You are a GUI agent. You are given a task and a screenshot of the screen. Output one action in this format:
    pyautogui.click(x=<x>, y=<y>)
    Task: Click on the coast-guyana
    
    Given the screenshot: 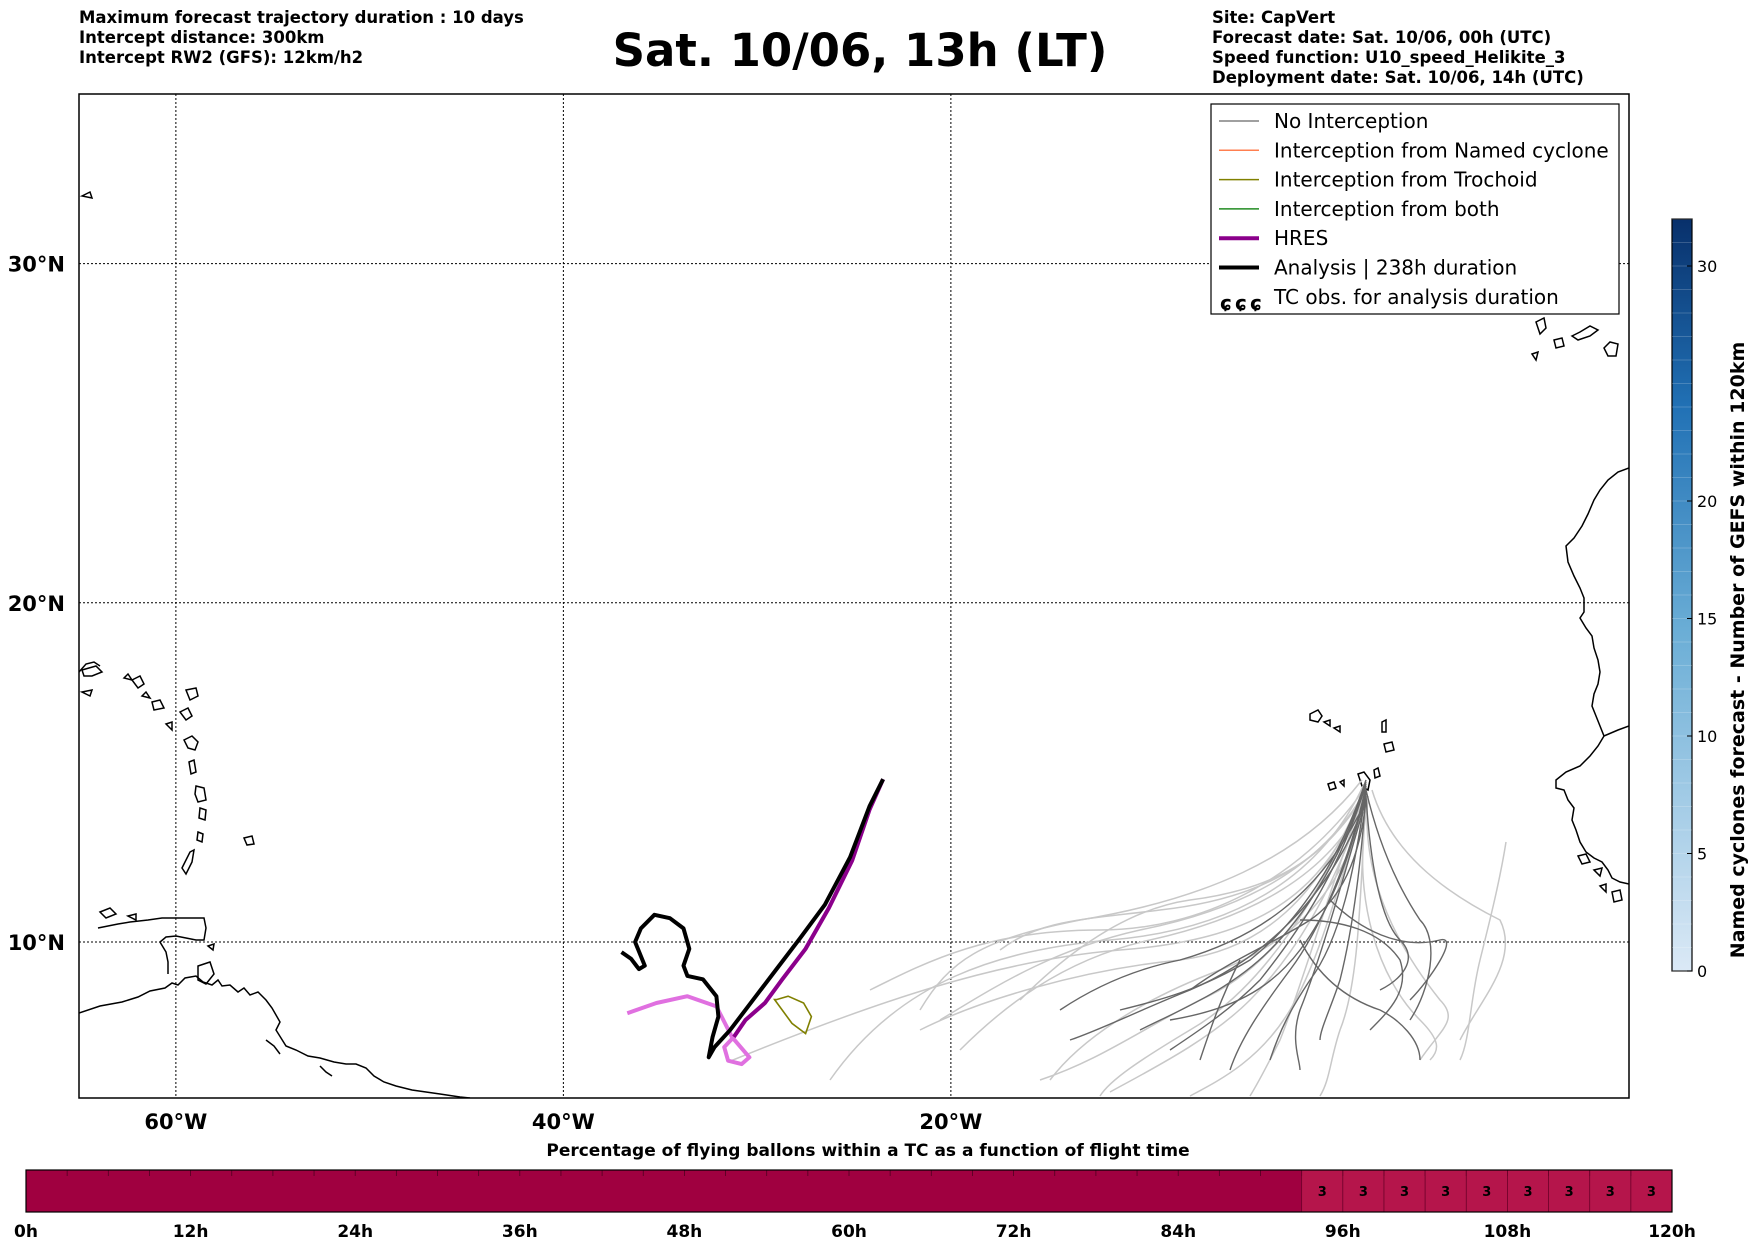 What is the action you would take?
    pyautogui.click(x=299, y=1058)
    